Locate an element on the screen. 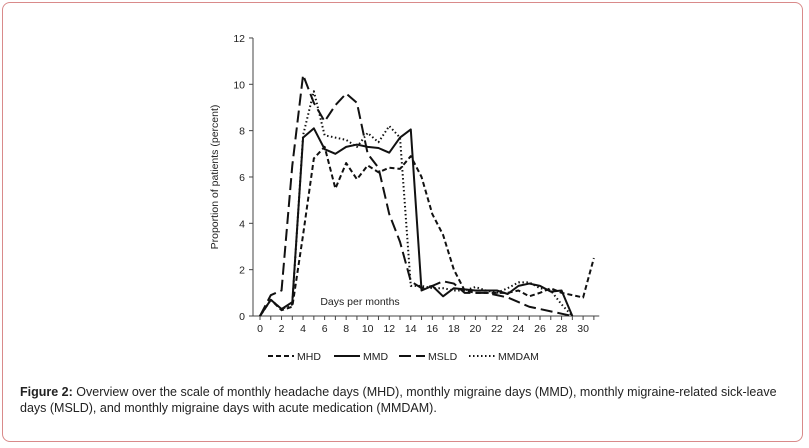 The image size is (809, 448). x-tick-label: 16 is located at coordinates (432, 329).